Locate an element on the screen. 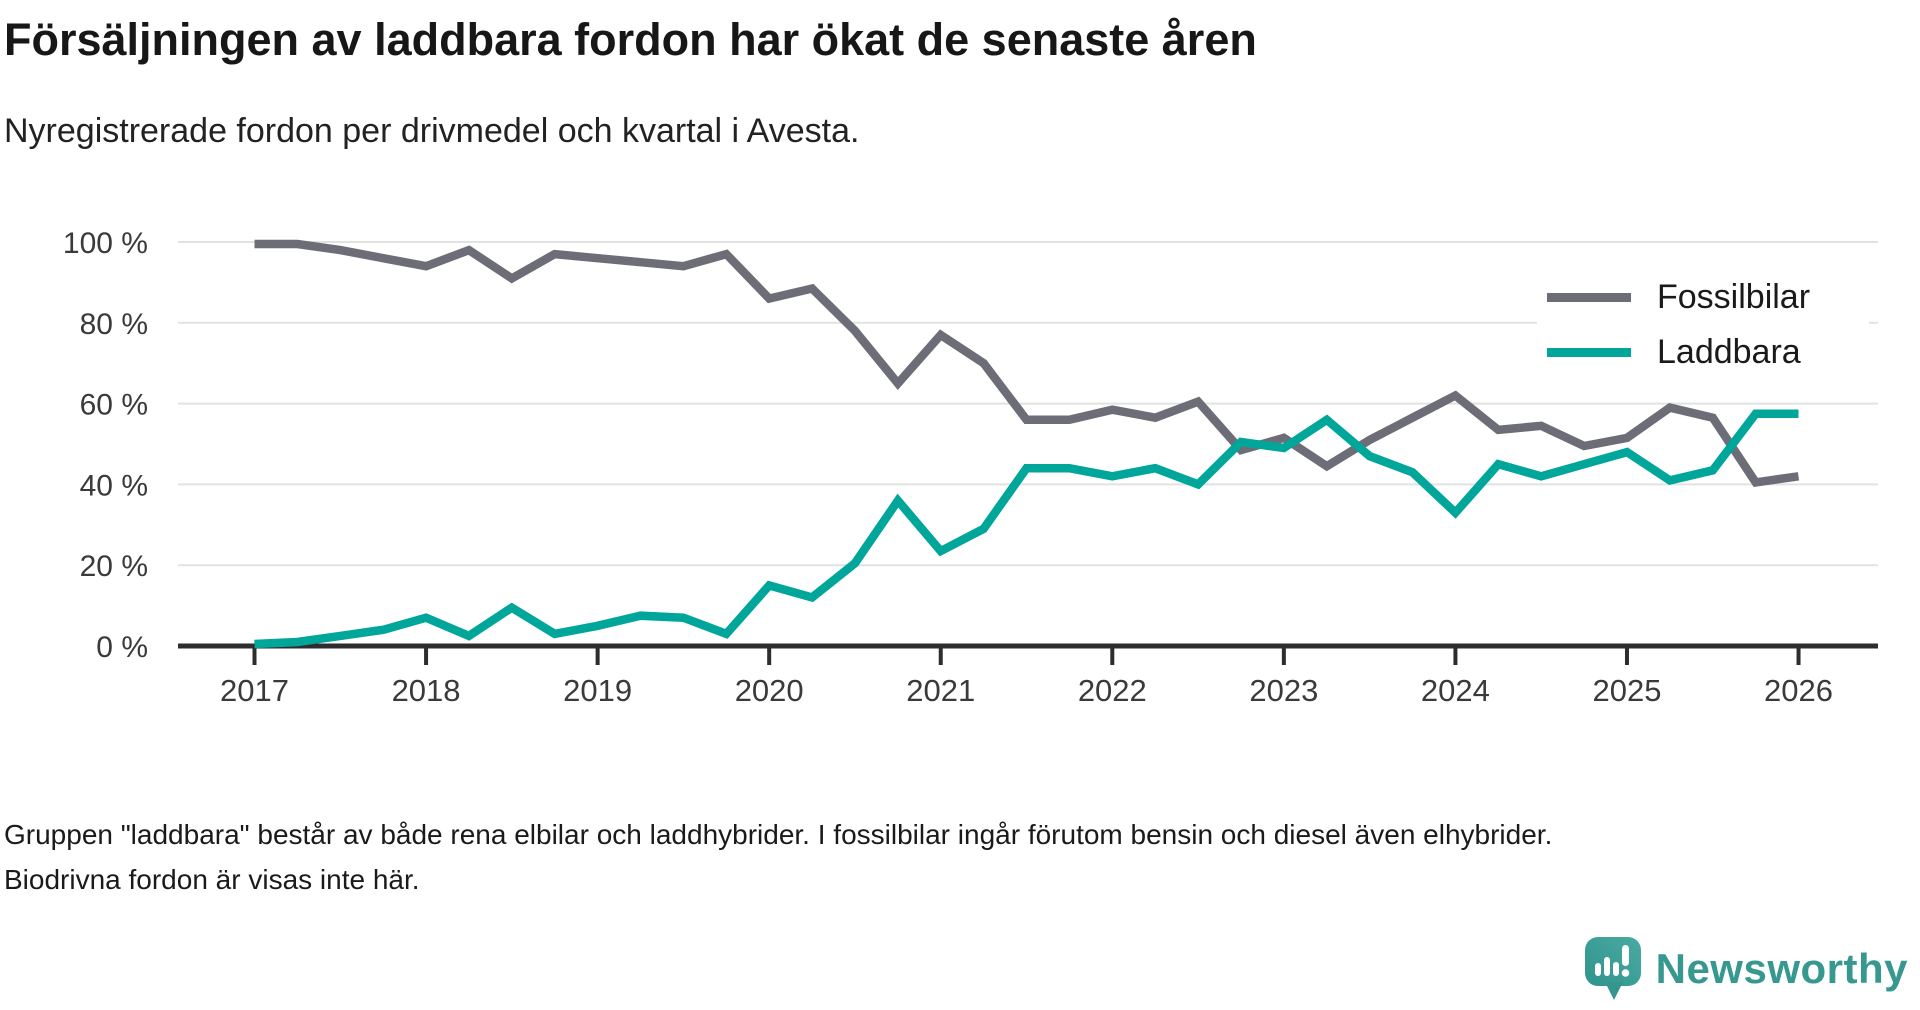 The height and width of the screenshot is (1010, 1920). y-tick-label-20: 20 % is located at coordinates (114, 566).